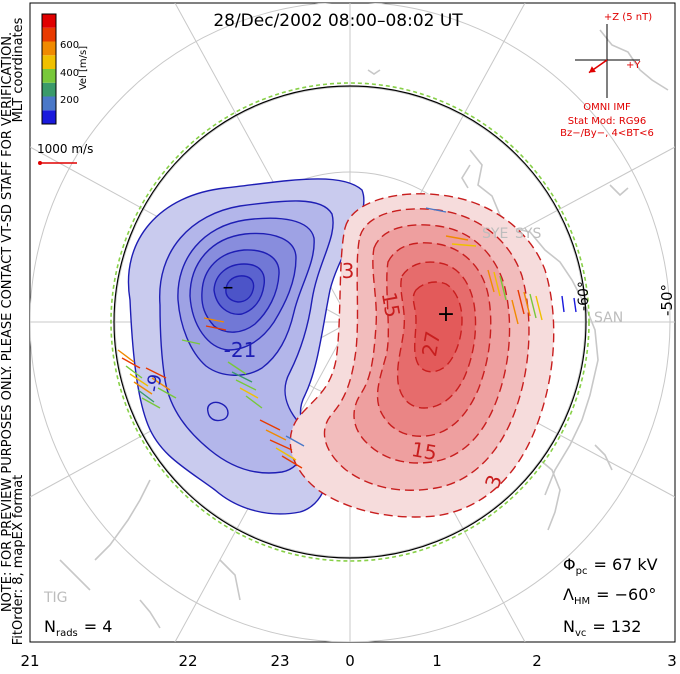  I want to click on imf-model: Stat Mod: RG96, so click(607, 121).